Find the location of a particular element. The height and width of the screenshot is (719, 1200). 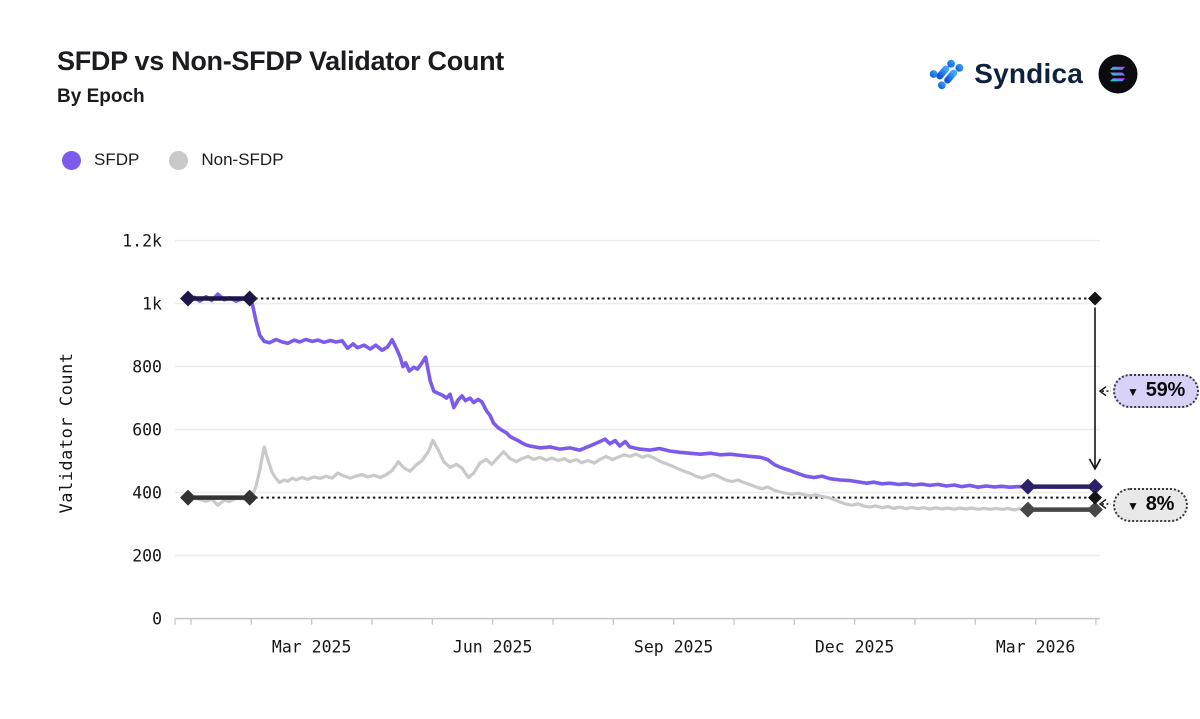

svg-text: Mar 2025 is located at coordinates (311, 647).